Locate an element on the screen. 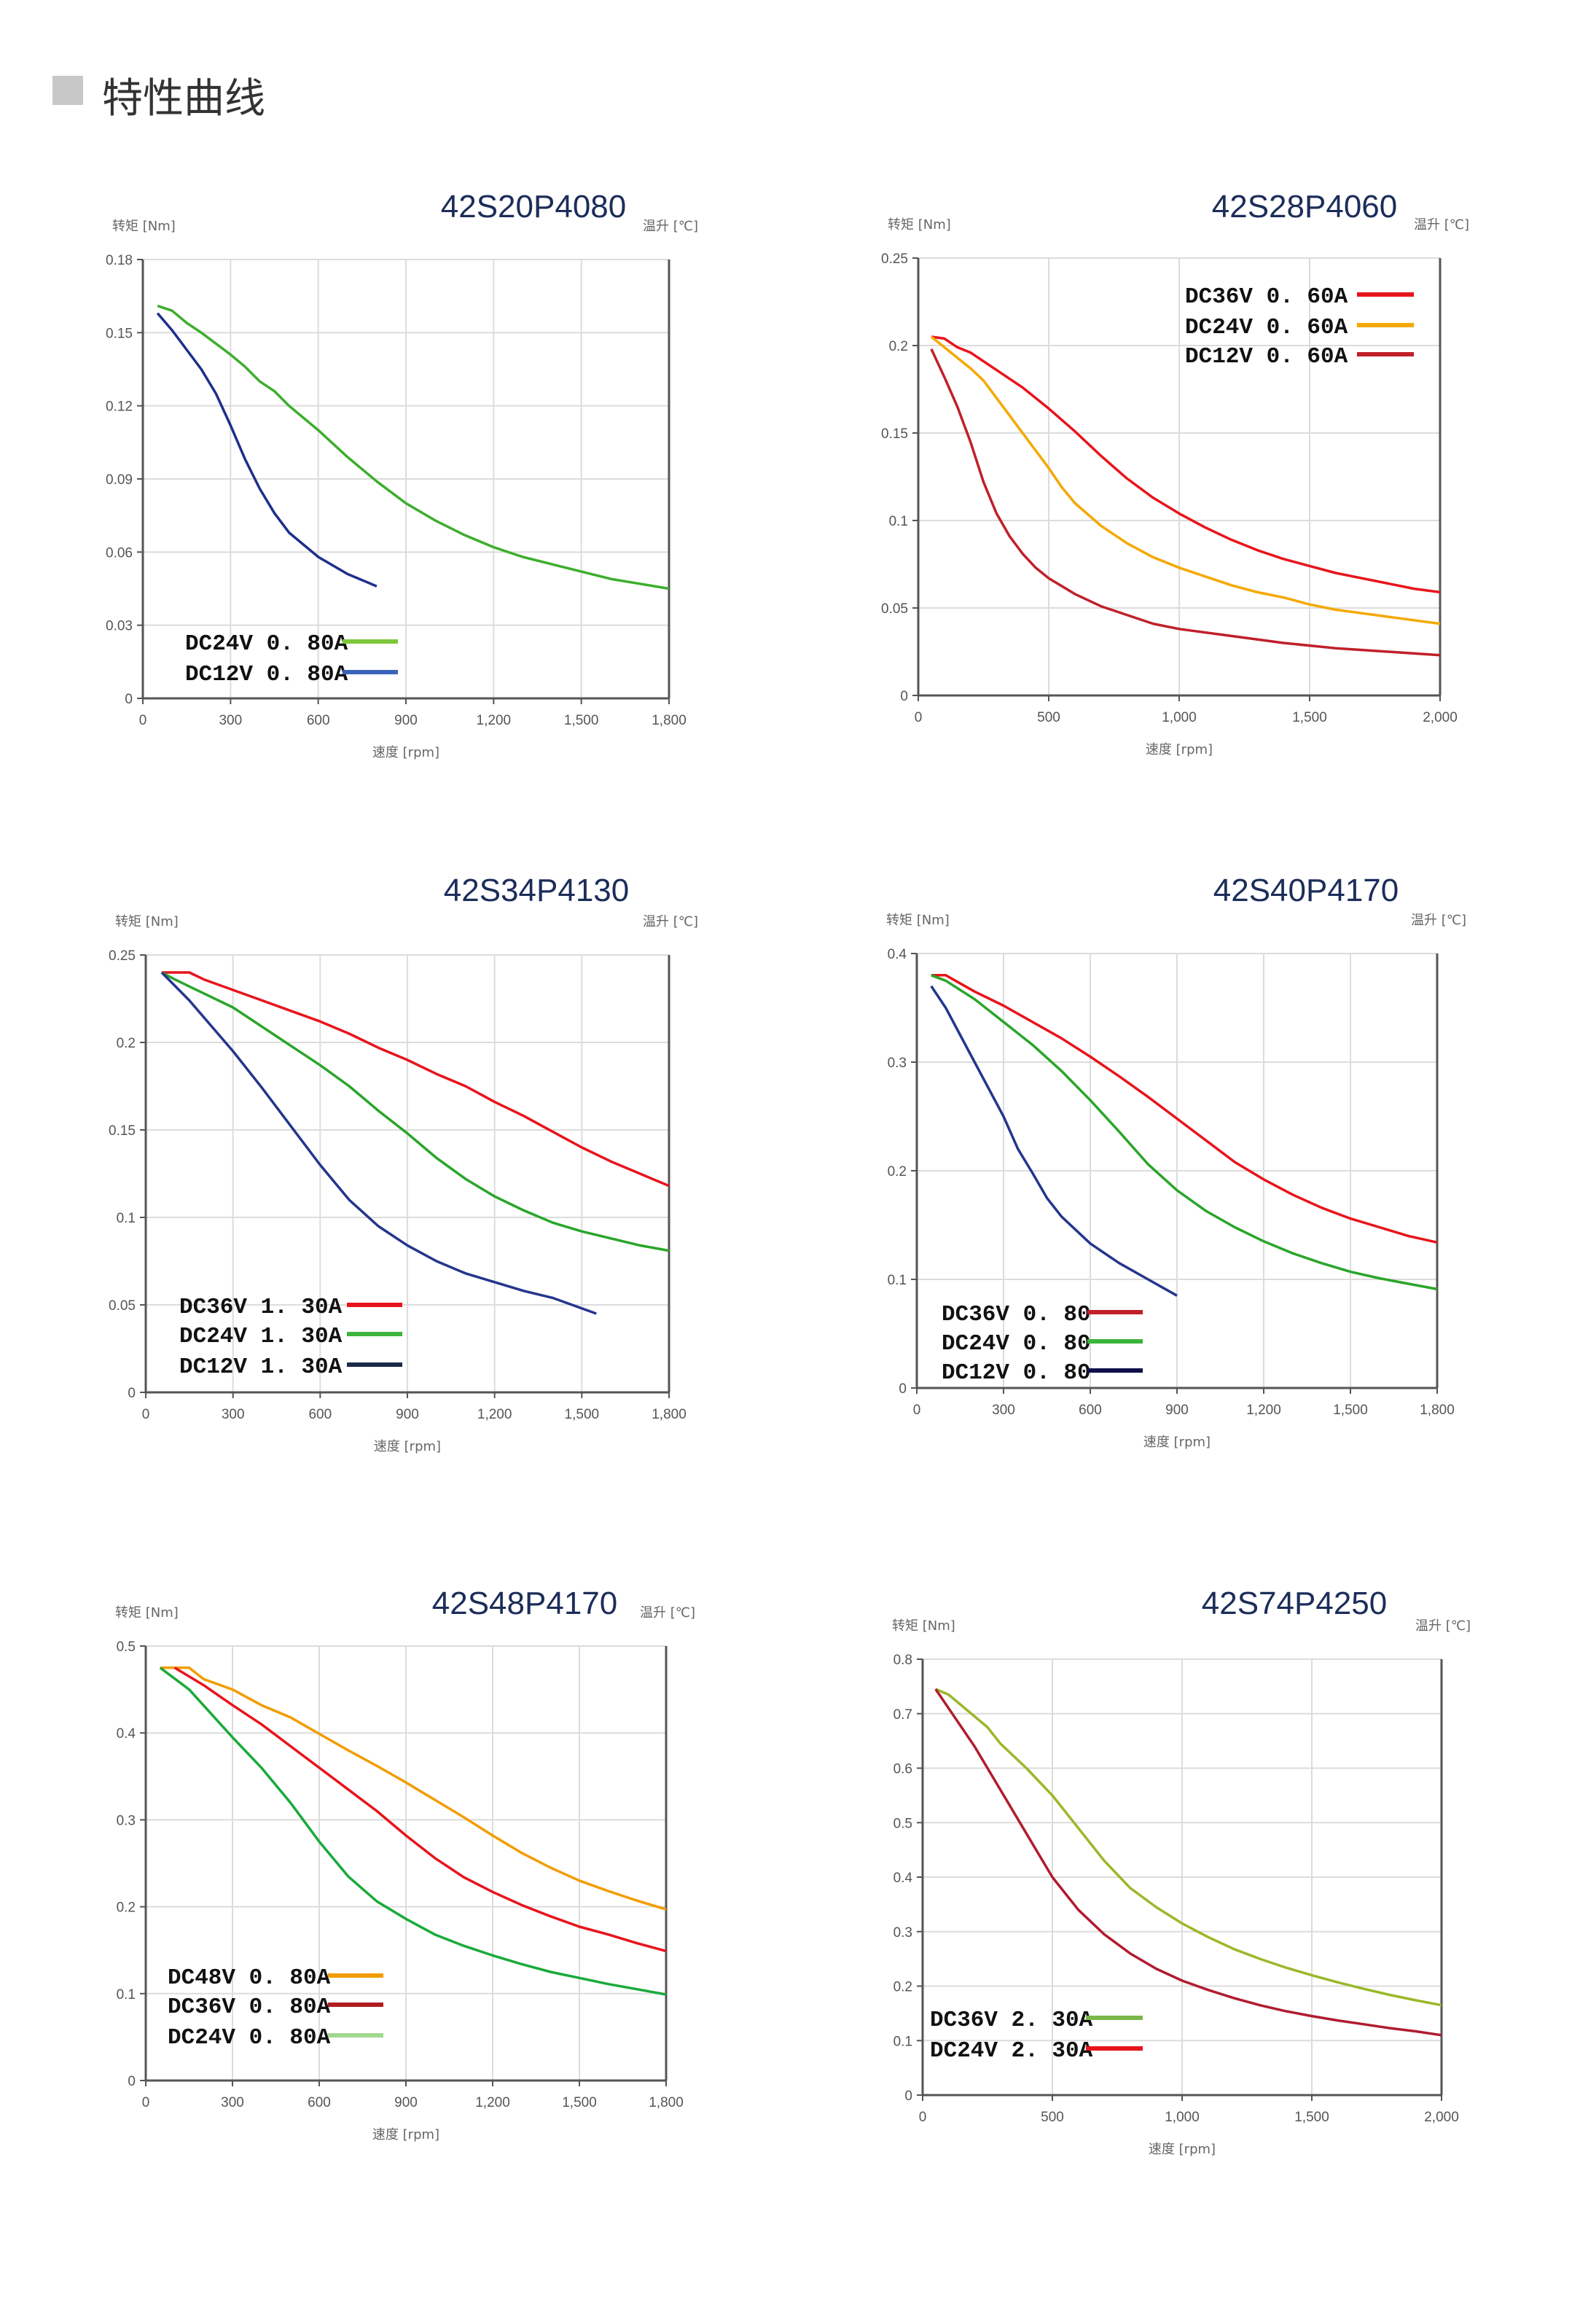 This screenshot has width=1580, height=2324. x-tick-label: 1,000 is located at coordinates (1182, 2117).